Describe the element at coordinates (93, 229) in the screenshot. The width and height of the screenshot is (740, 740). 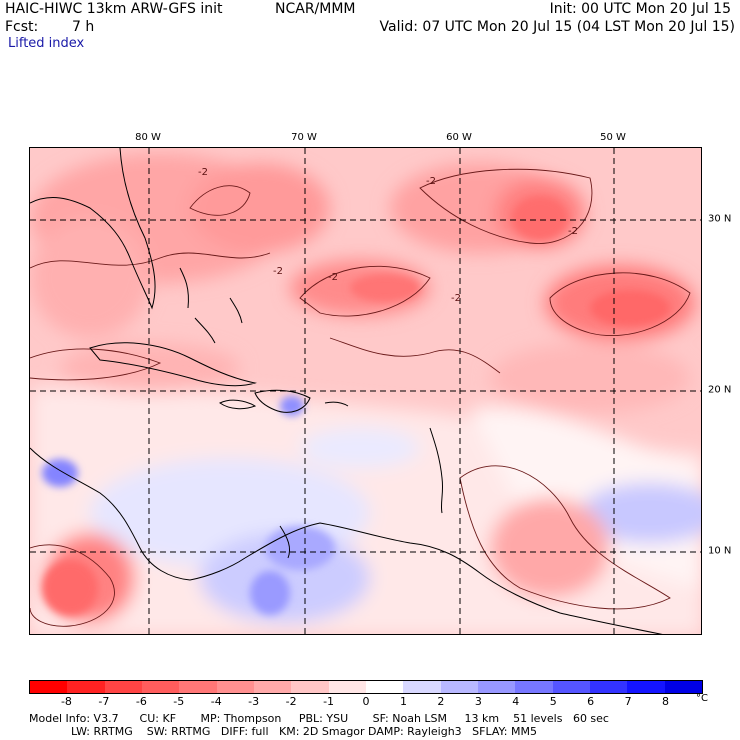
I see `coast-us-florida` at that location.